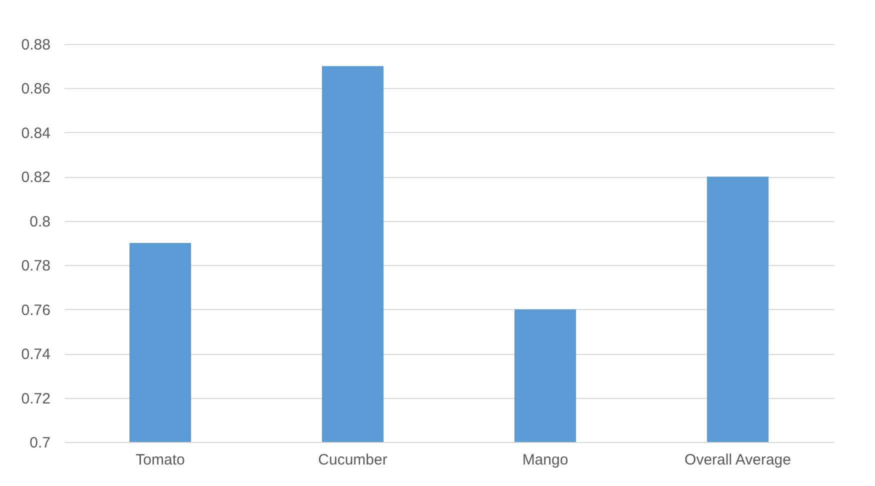 The image size is (875, 486). Describe the element at coordinates (353, 460) in the screenshot. I see `x-tick-label: Cucumber` at that location.